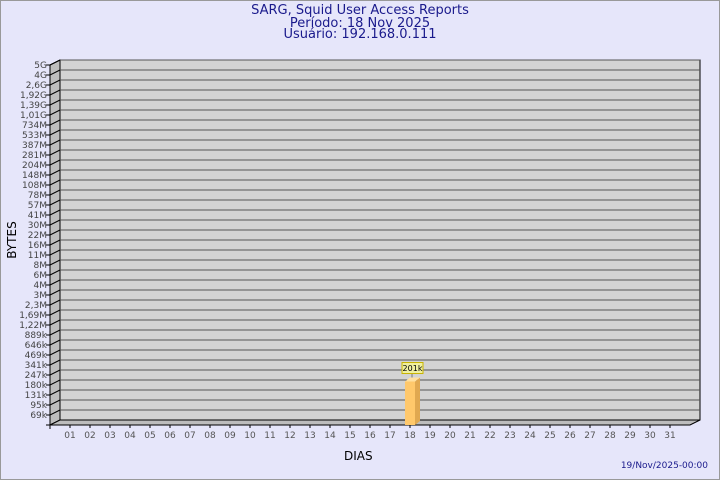 Image resolution: width=720 pixels, height=480 pixels. What do you see at coordinates (149, 436) in the screenshot?
I see `x-tick-label: 05` at bounding box center [149, 436].